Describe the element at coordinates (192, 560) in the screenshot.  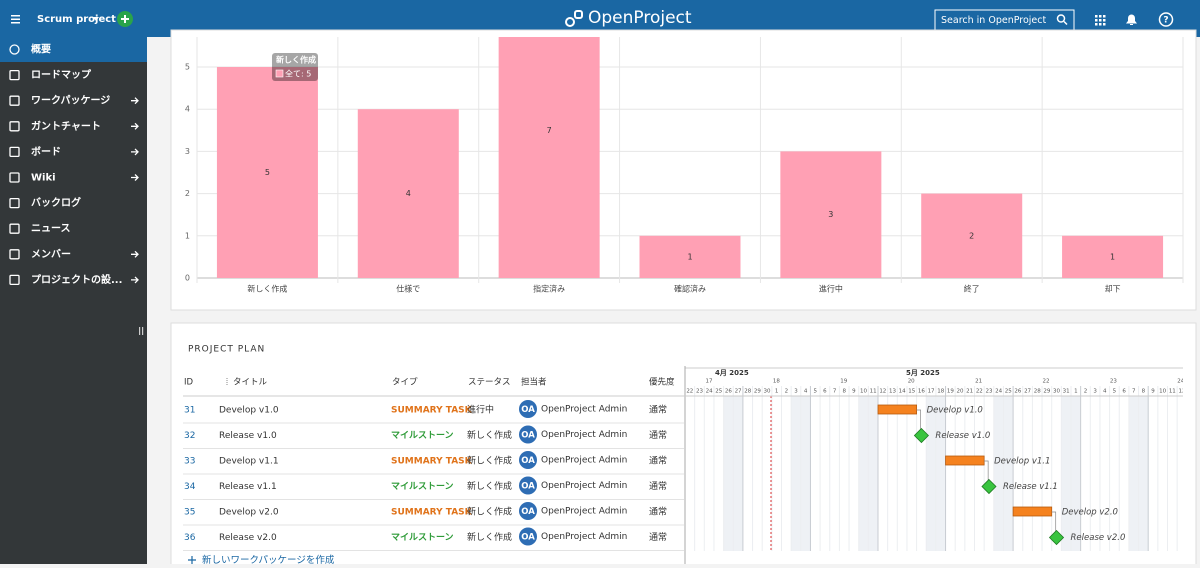
I see `create-icon` at that location.